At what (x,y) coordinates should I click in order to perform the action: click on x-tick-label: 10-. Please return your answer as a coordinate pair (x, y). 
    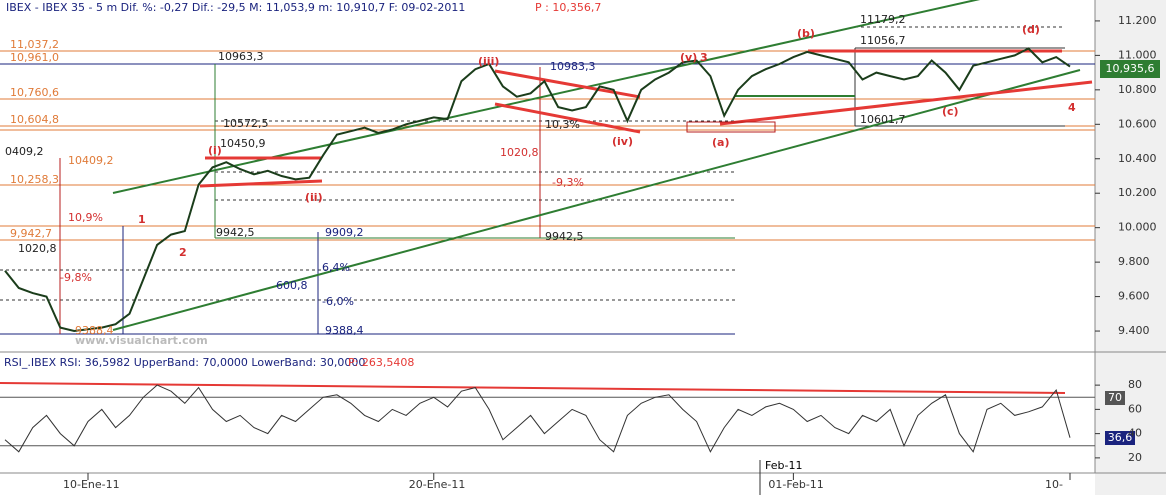
    Looking at the image, I should click on (1054, 484).